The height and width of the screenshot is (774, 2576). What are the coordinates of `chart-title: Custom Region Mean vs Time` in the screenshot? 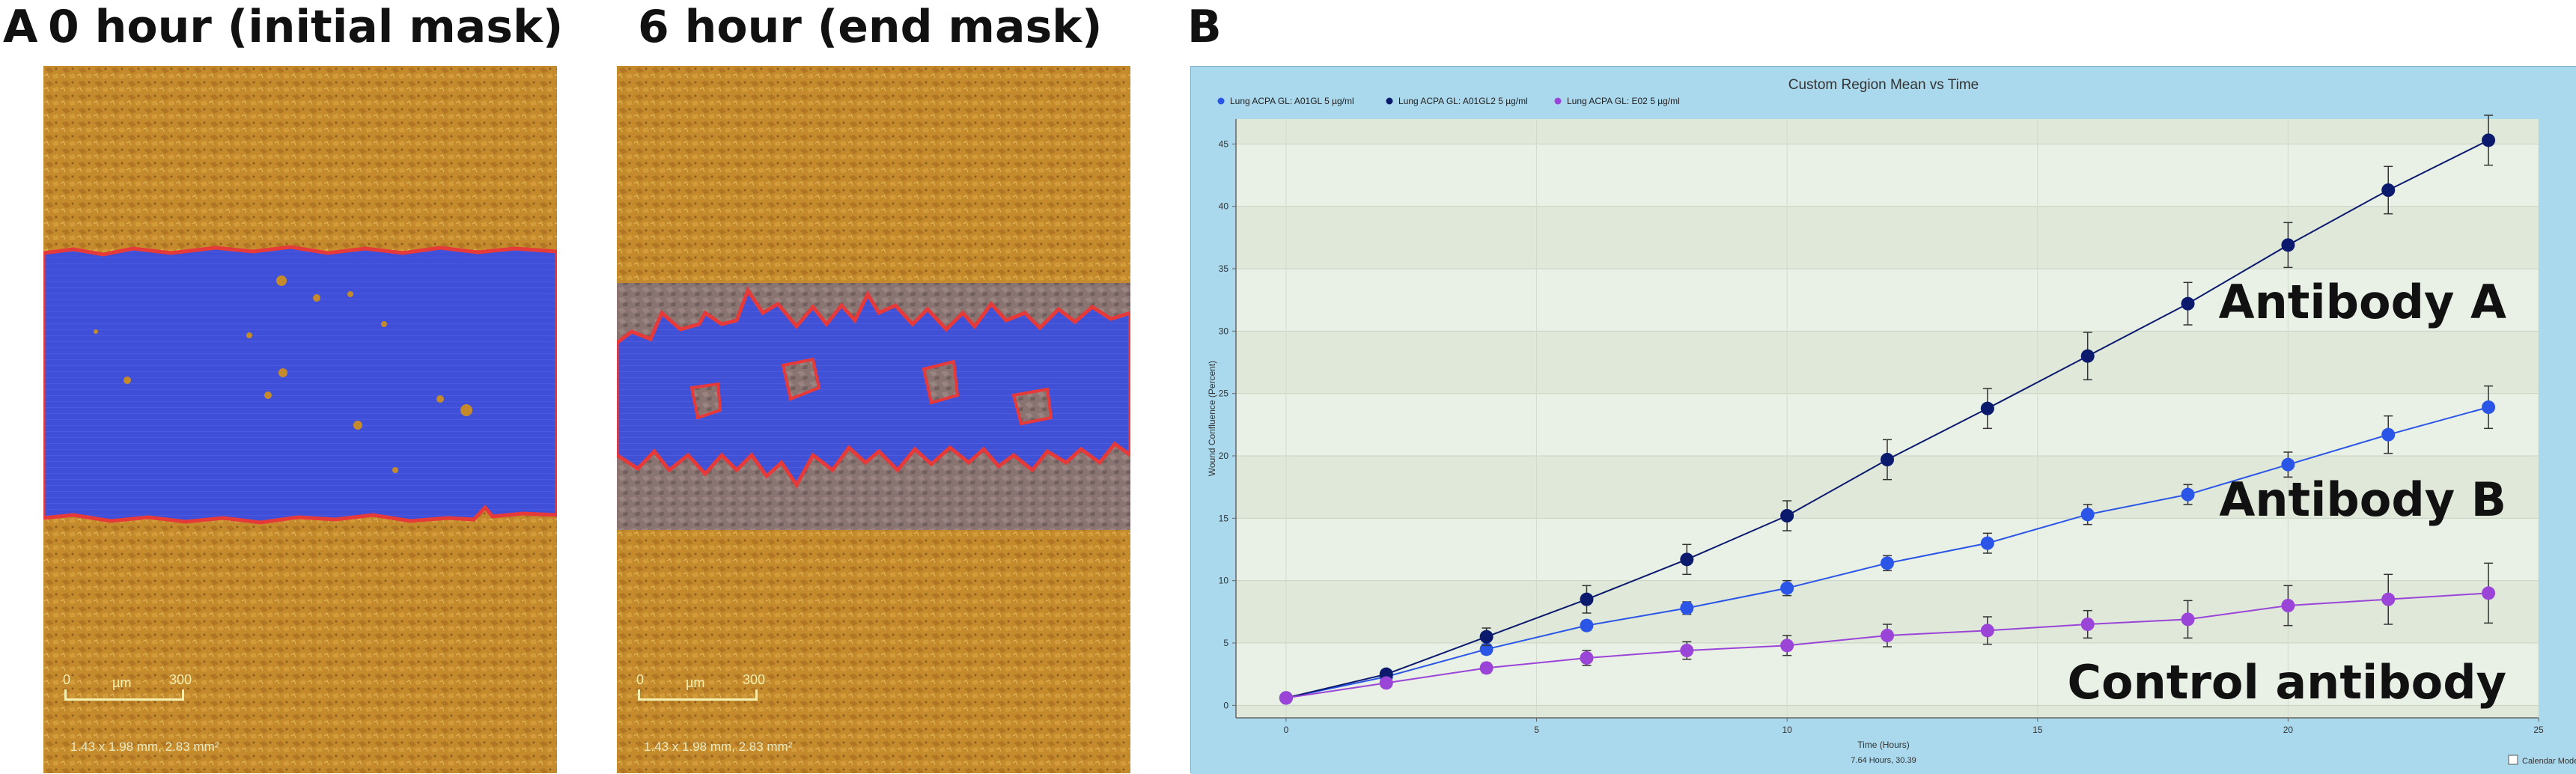 It's located at (1883, 85).